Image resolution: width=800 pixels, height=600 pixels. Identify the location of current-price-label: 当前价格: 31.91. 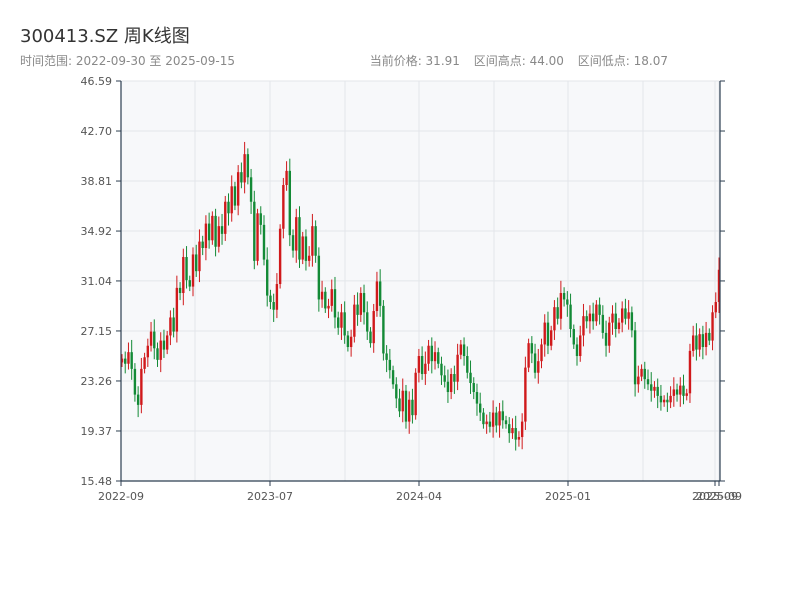
(414, 61).